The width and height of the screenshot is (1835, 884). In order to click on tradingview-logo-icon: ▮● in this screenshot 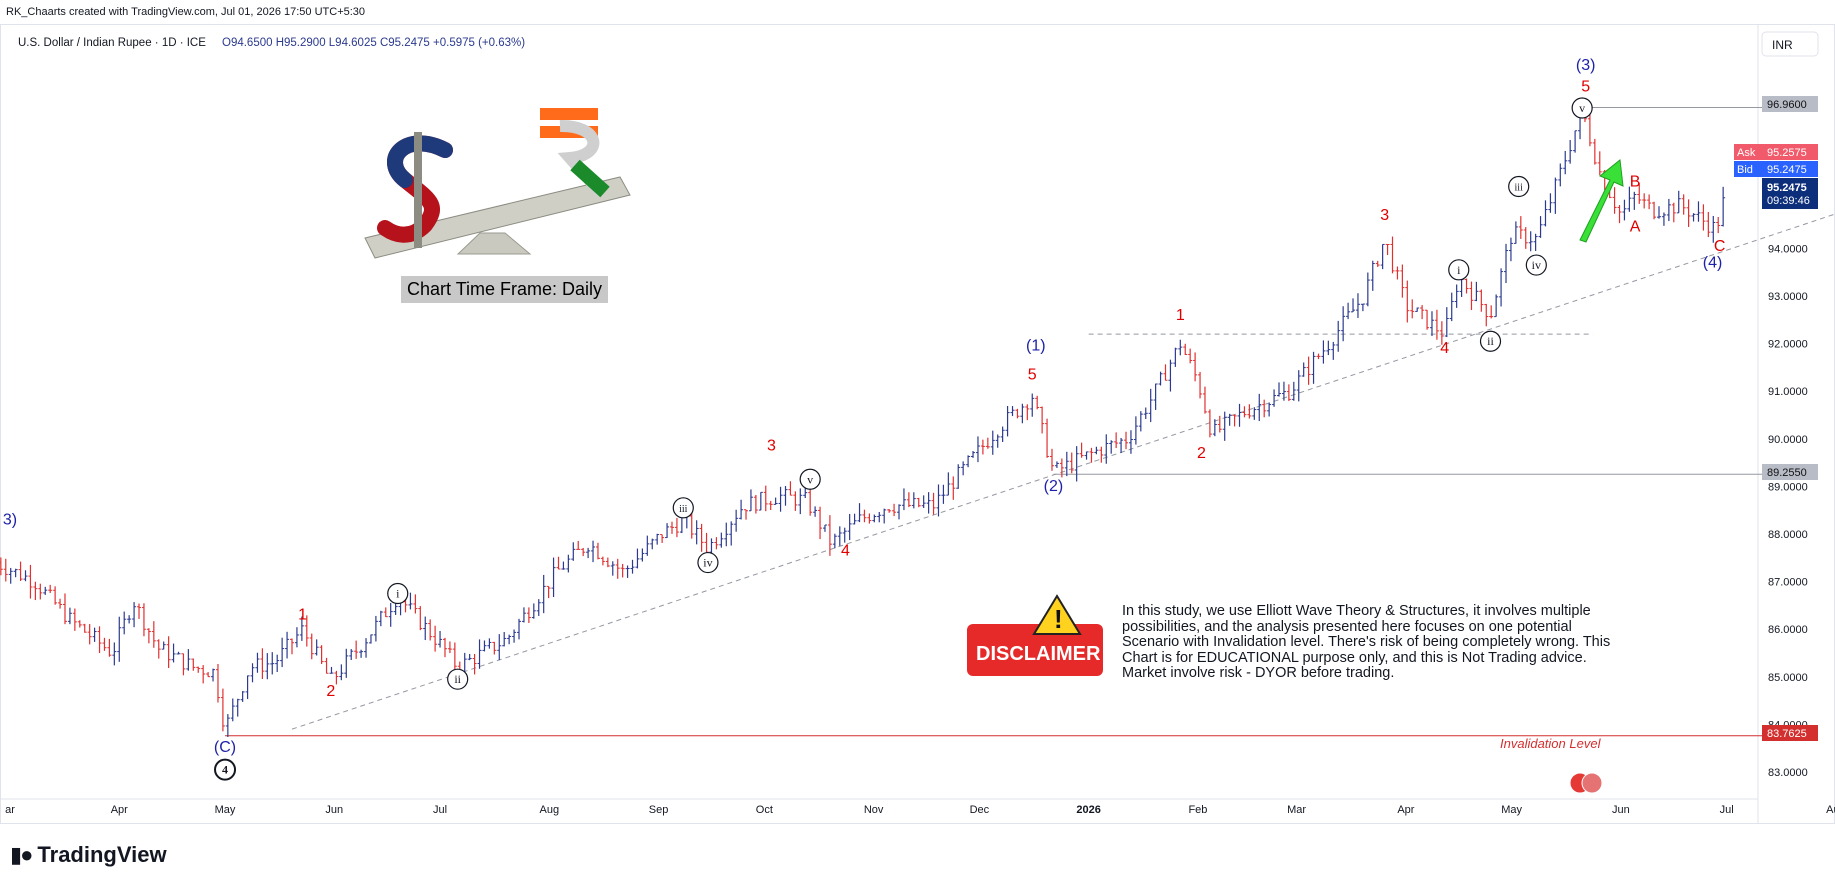, I will do `click(21, 854)`.